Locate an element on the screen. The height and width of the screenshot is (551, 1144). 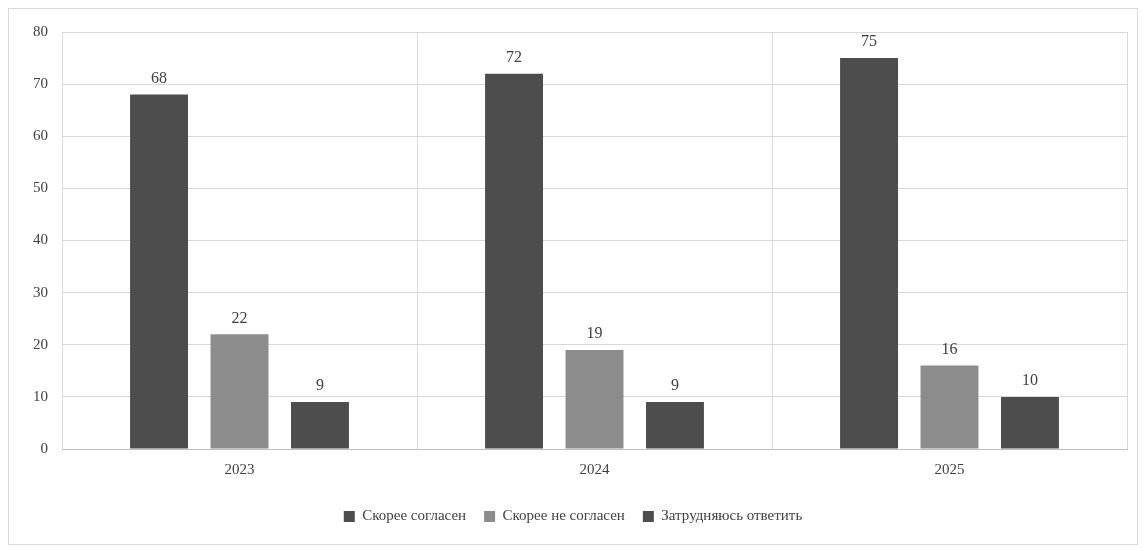
legend-label: Затрудняюсь ответить is located at coordinates (732, 515).